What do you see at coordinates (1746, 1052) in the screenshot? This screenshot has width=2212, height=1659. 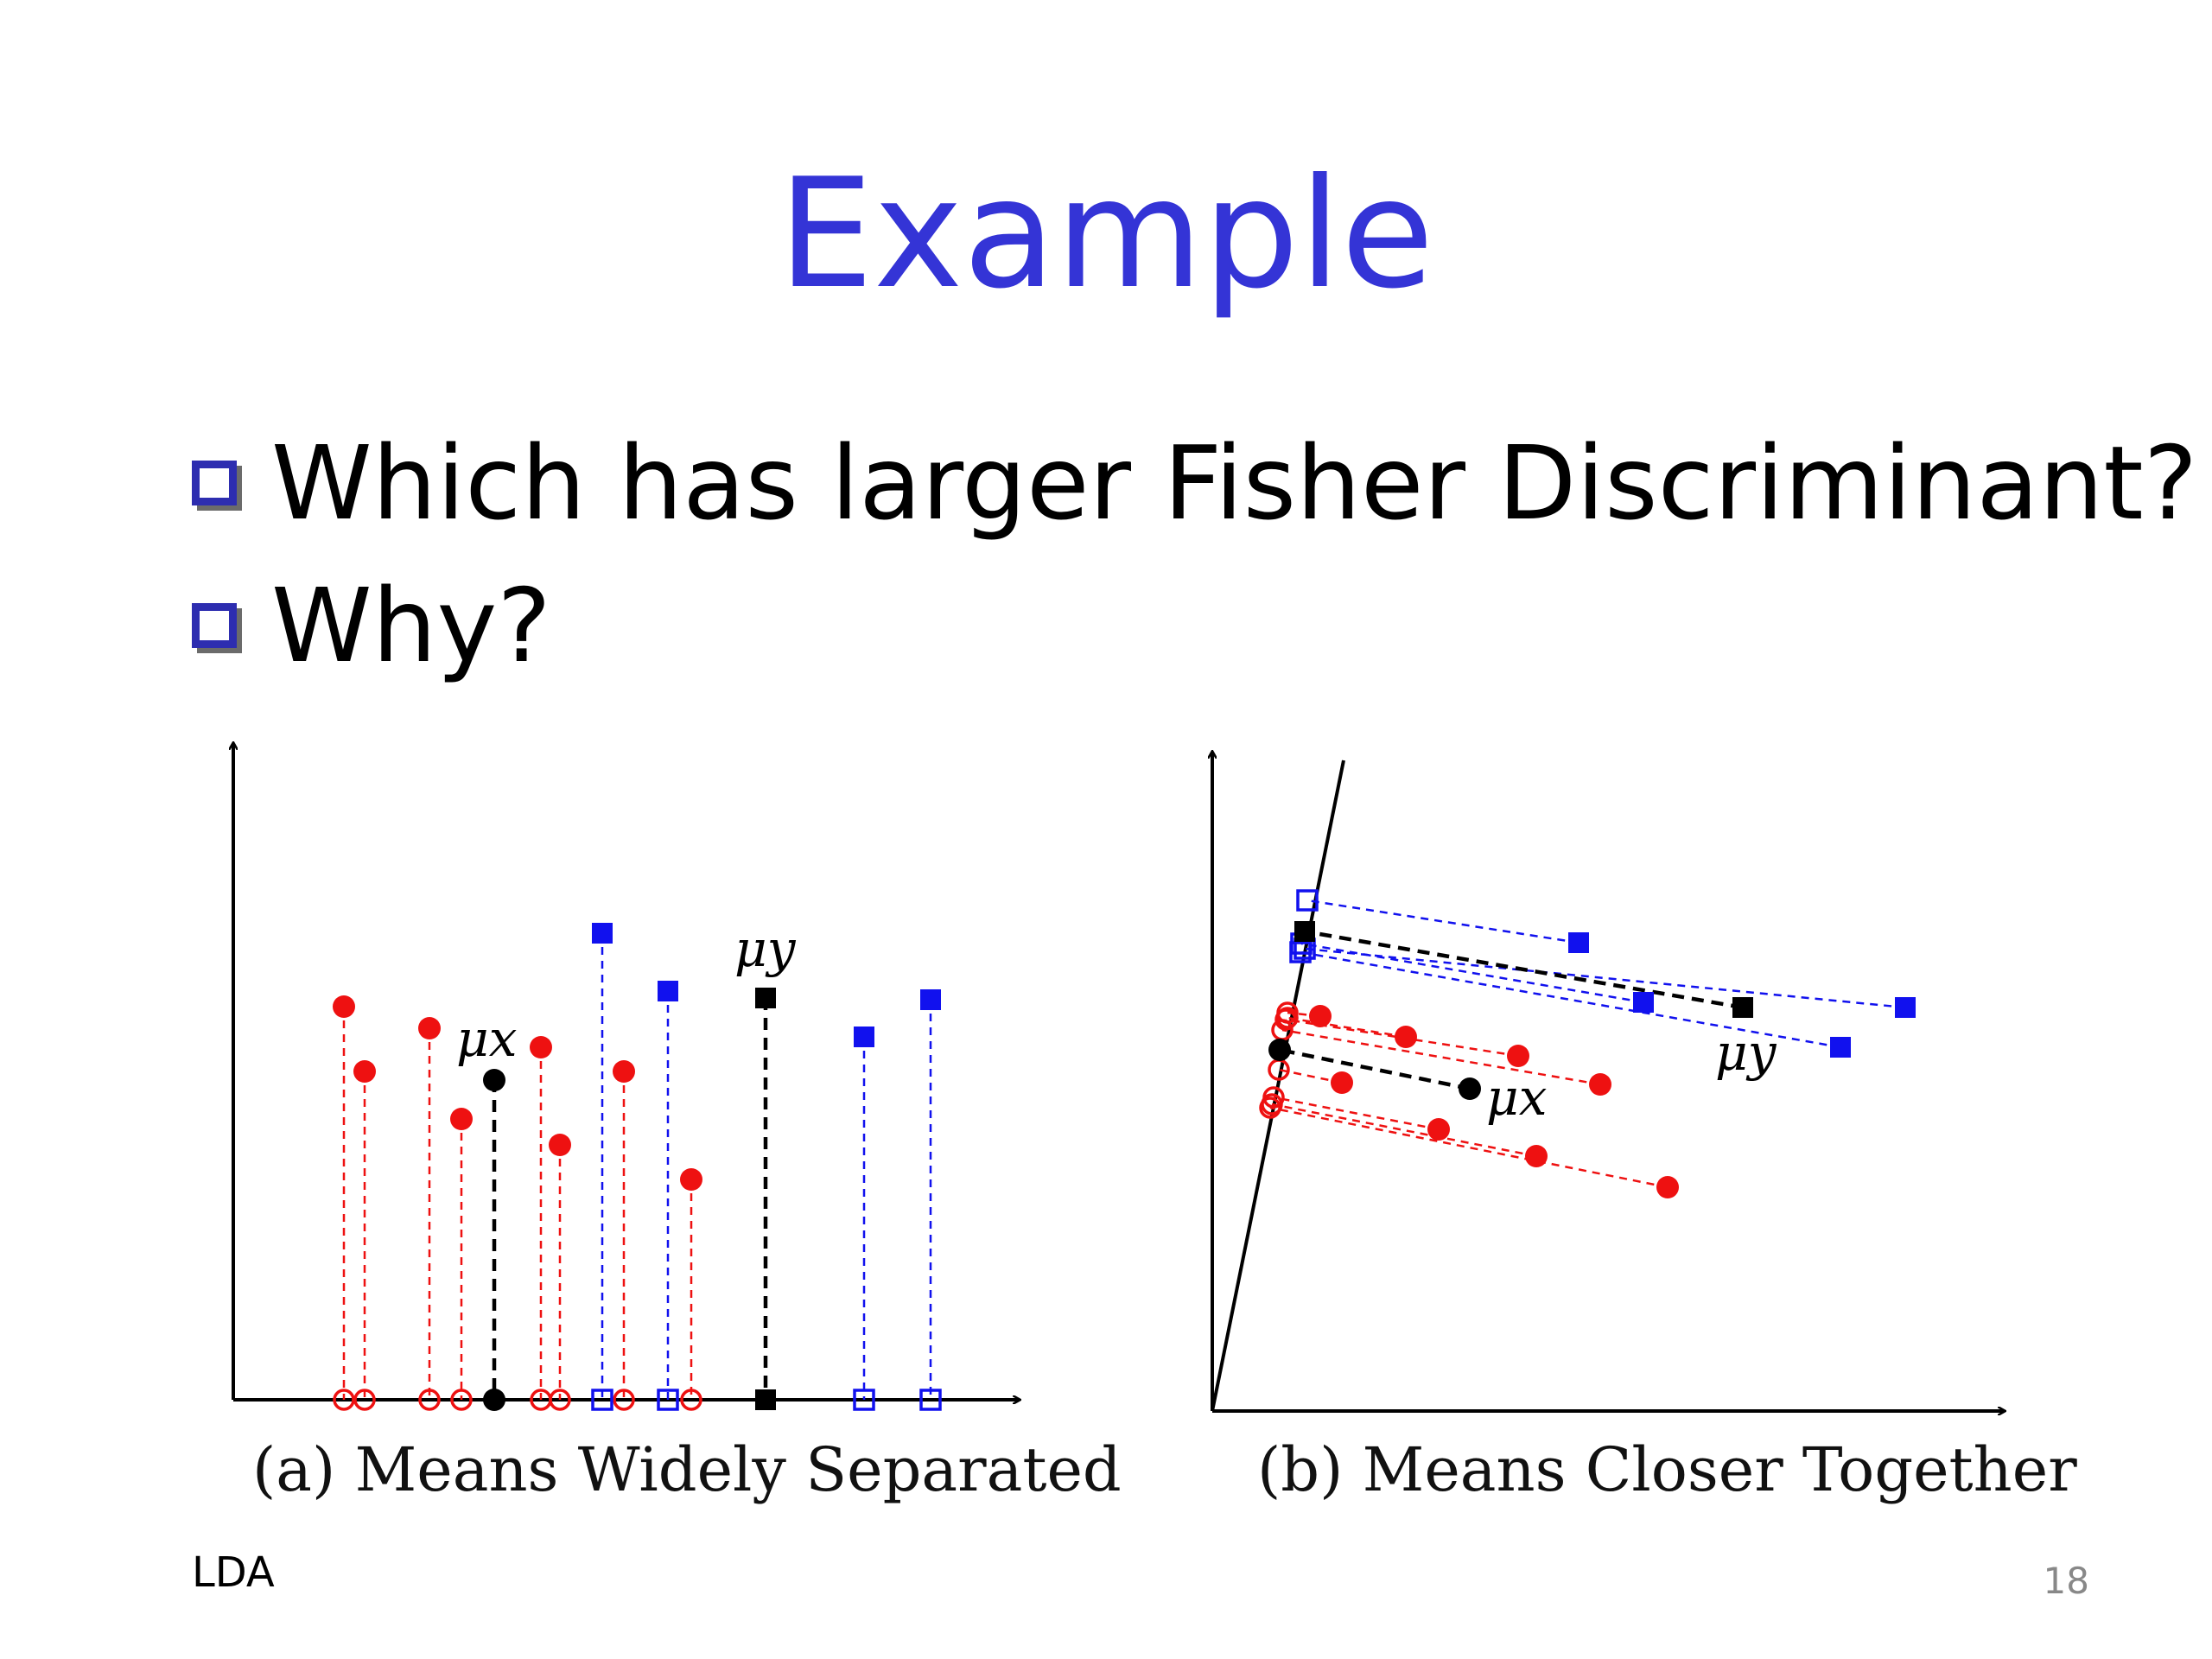 I see `fig-b-mean-y-label: μy` at bounding box center [1746, 1052].